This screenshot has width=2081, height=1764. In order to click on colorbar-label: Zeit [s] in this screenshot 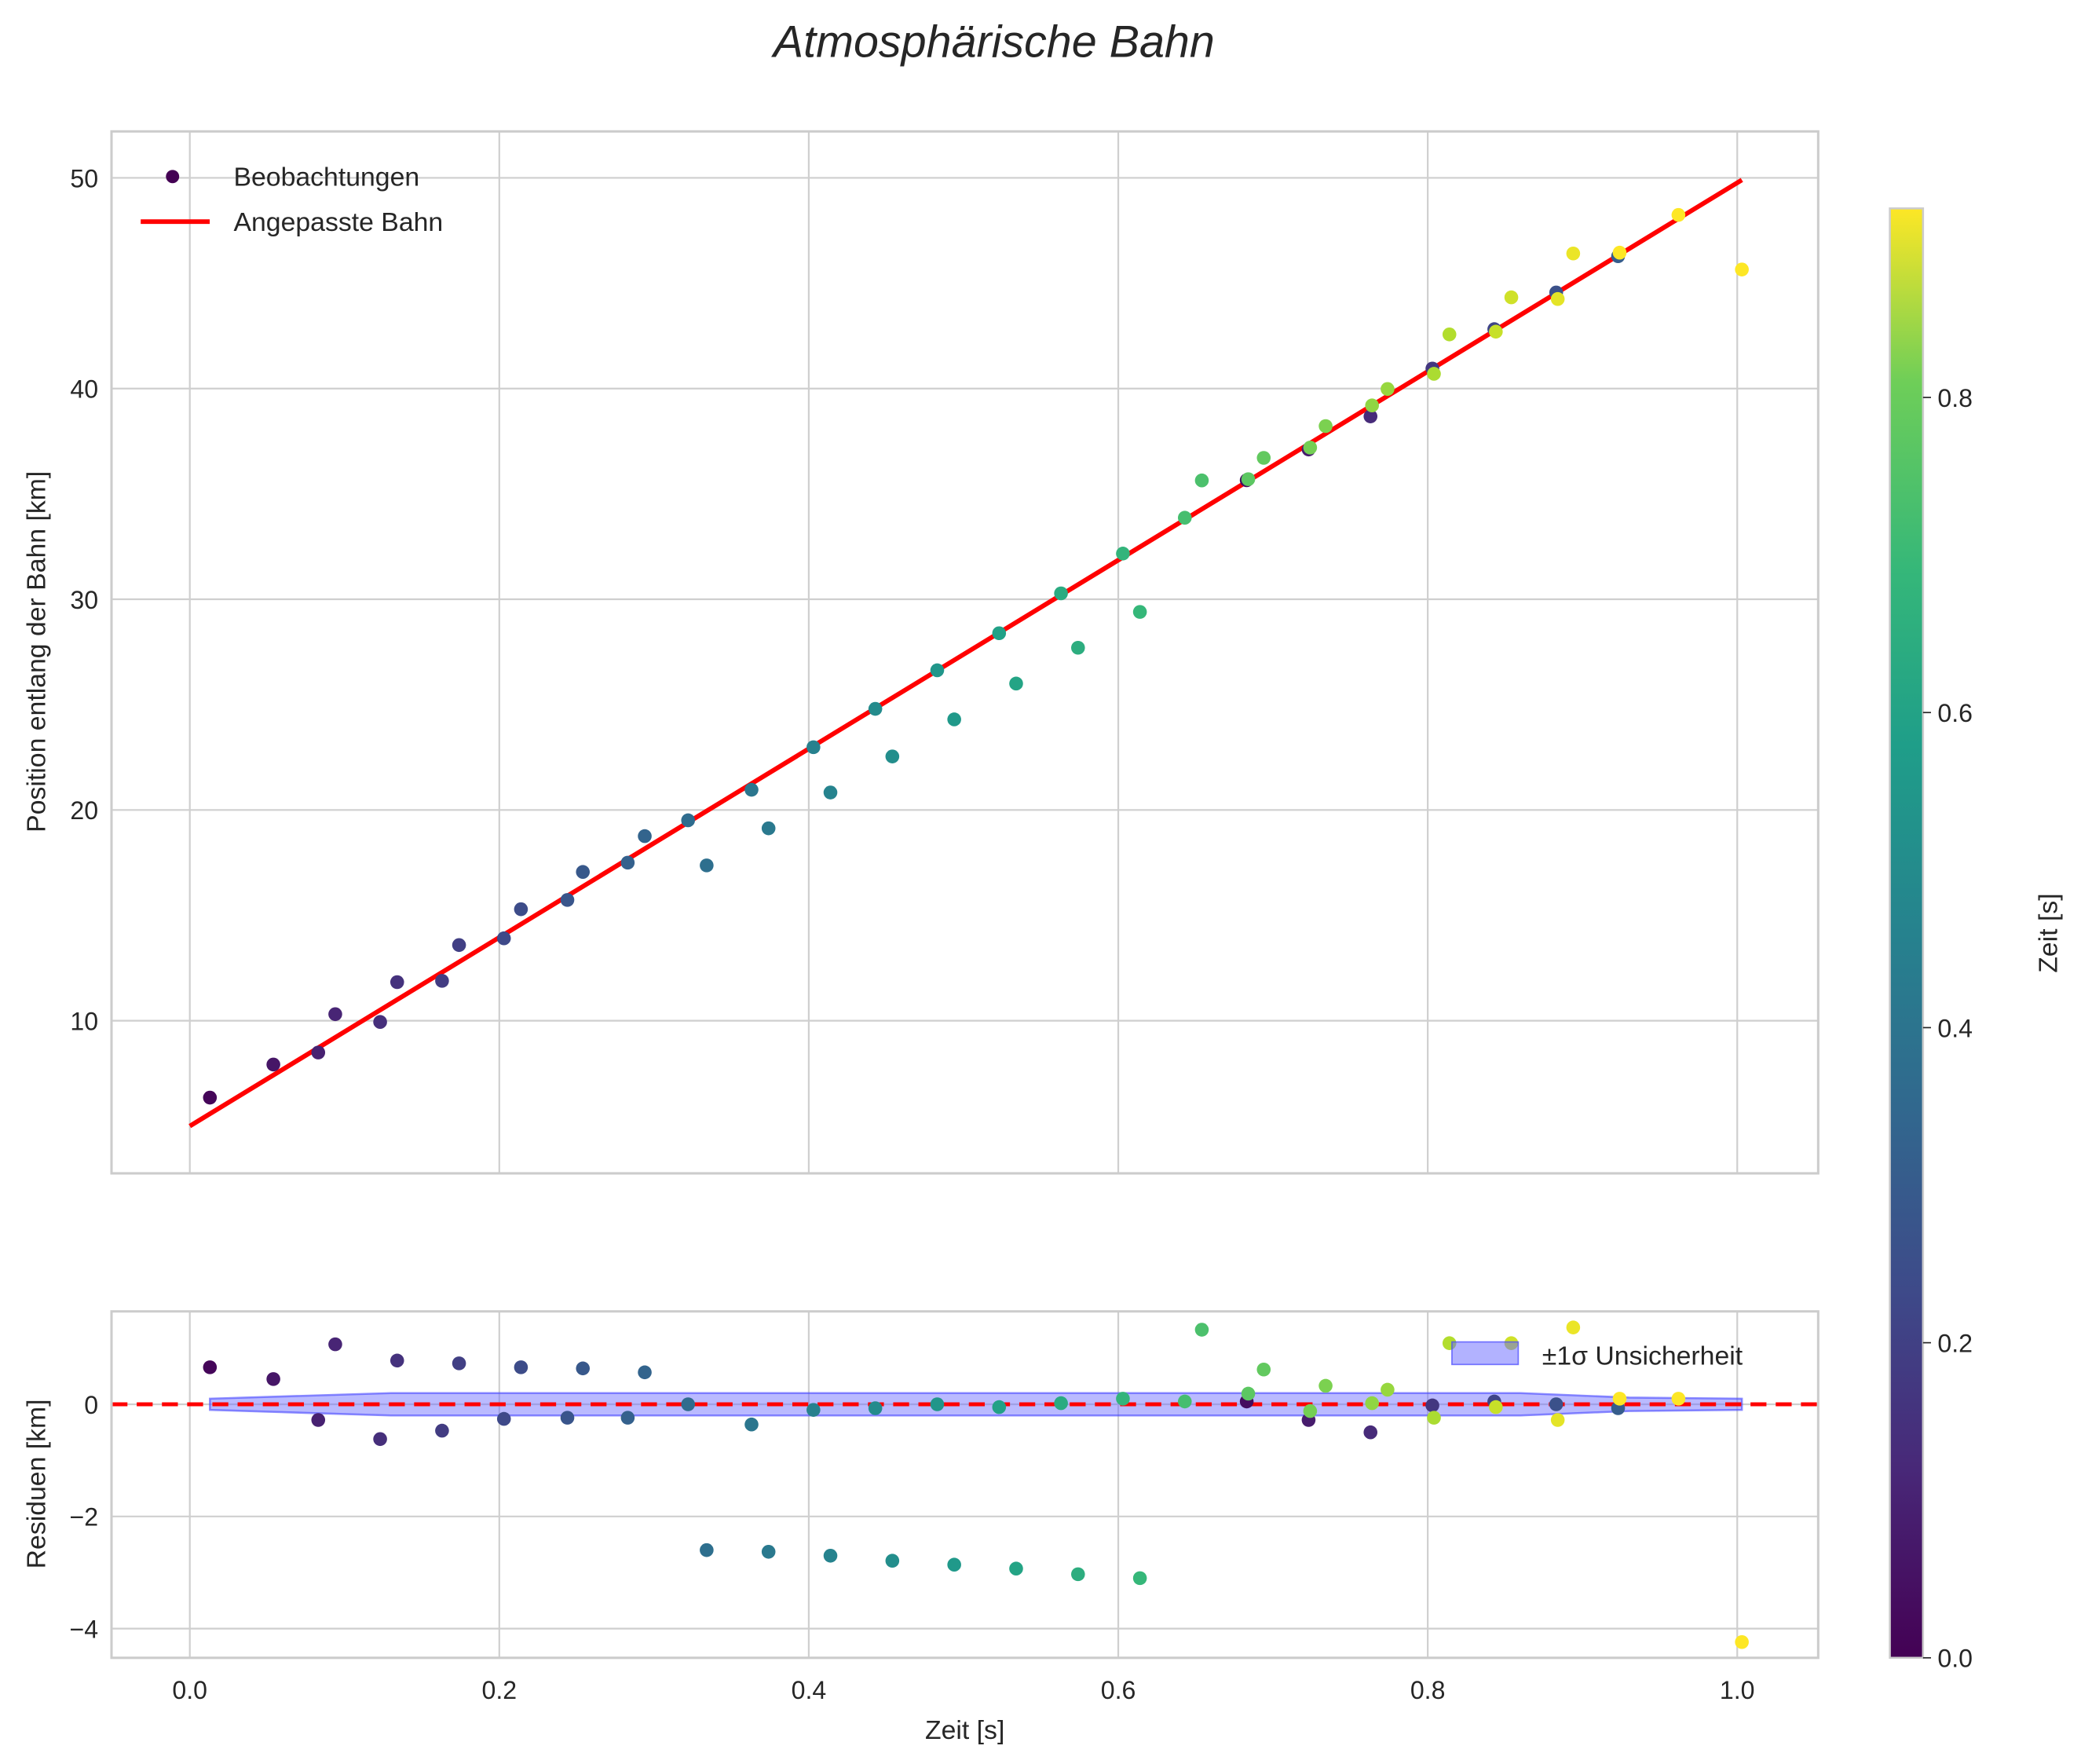, I will do `click(2049, 933)`.